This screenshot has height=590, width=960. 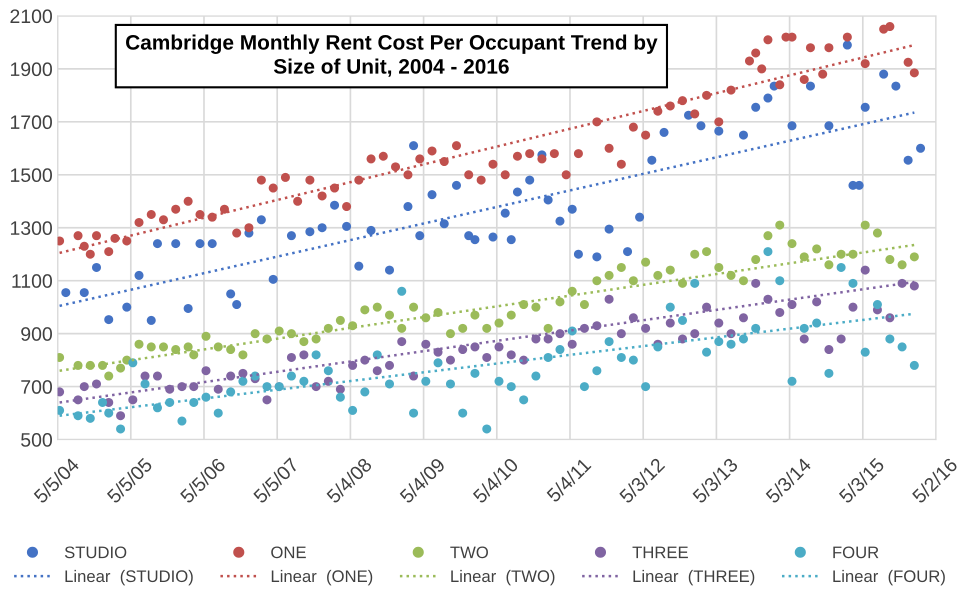 What do you see at coordinates (502, 578) in the screenshot?
I see `legend-label: Linear (TWO)` at bounding box center [502, 578].